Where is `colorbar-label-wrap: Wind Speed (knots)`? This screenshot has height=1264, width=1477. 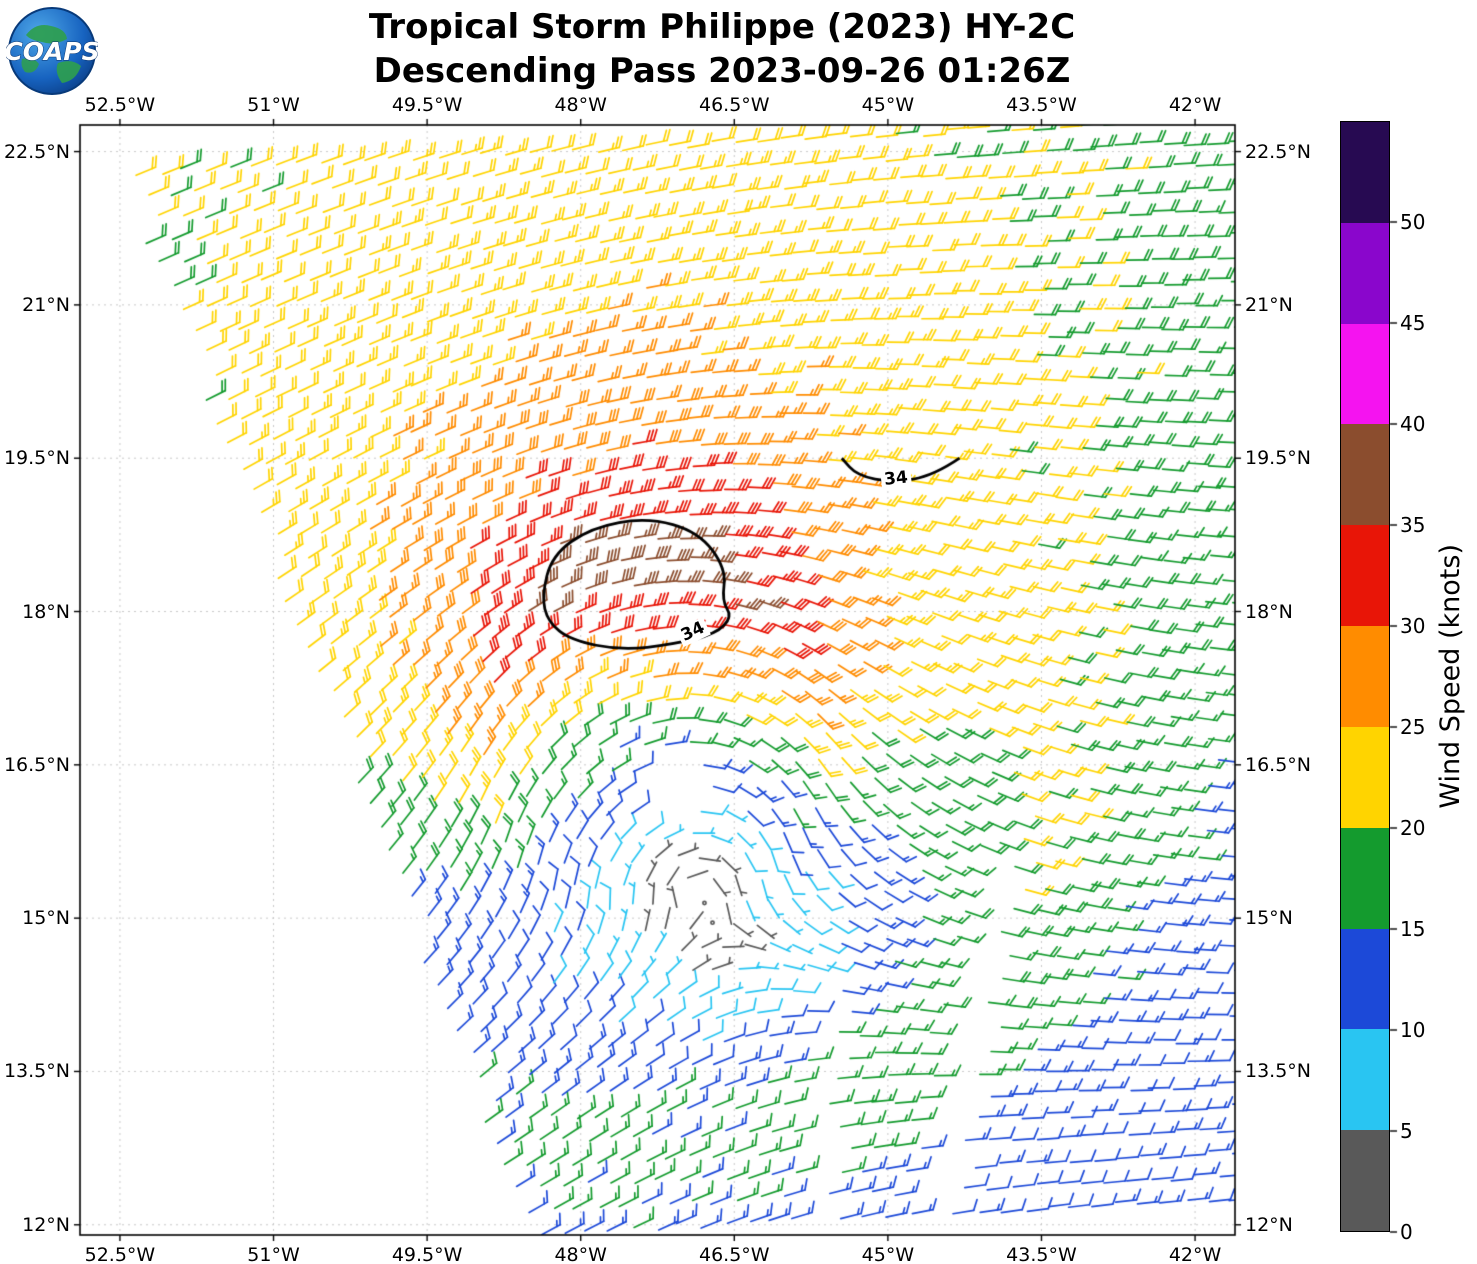
colorbar-label-wrap: Wind Speed (knots) is located at coordinates (1450, 676).